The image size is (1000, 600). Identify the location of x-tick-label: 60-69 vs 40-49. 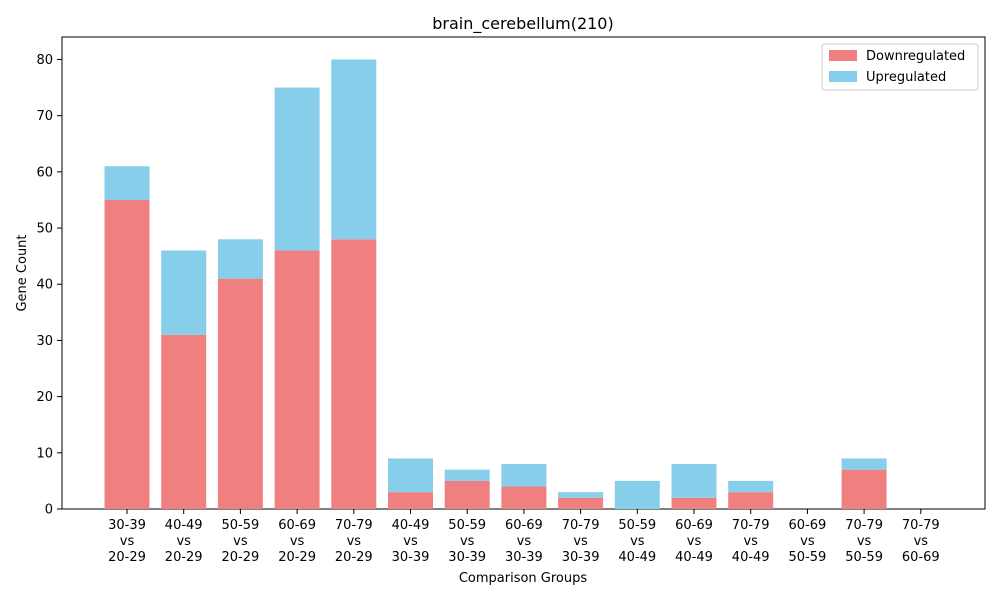
(694, 541).